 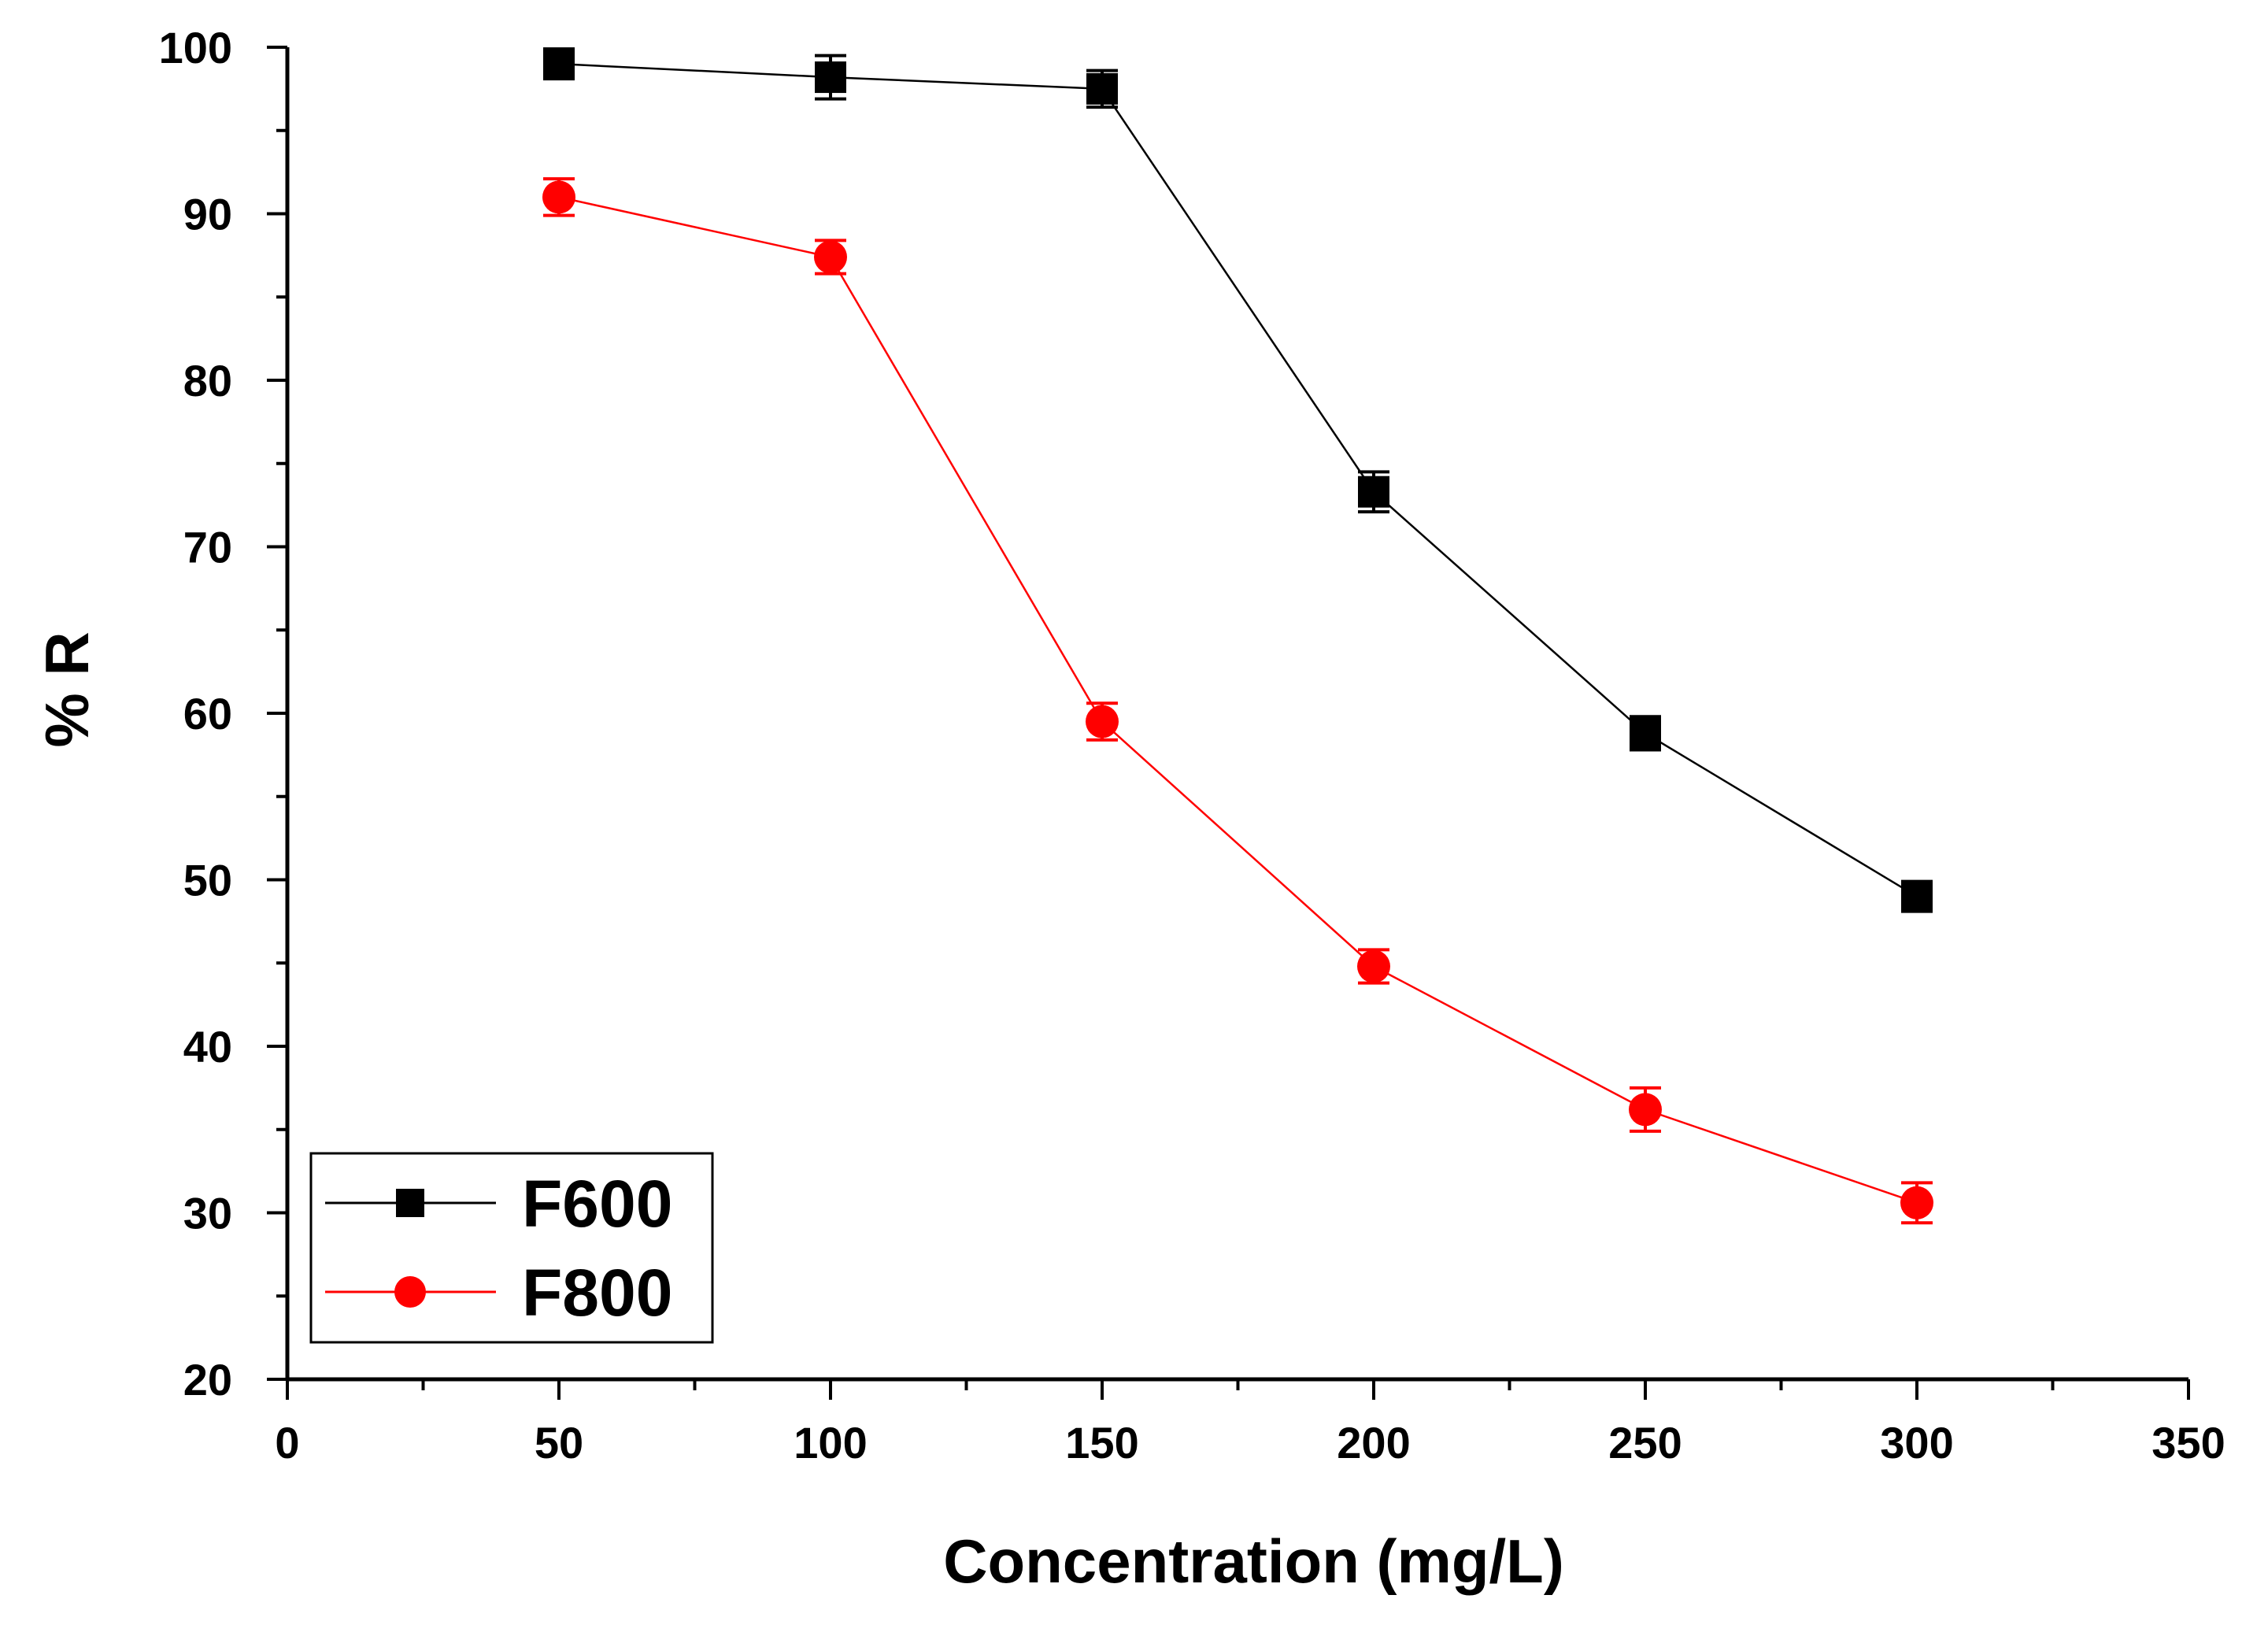 What do you see at coordinates (67, 689) in the screenshot?
I see `y-axis-title: % R` at bounding box center [67, 689].